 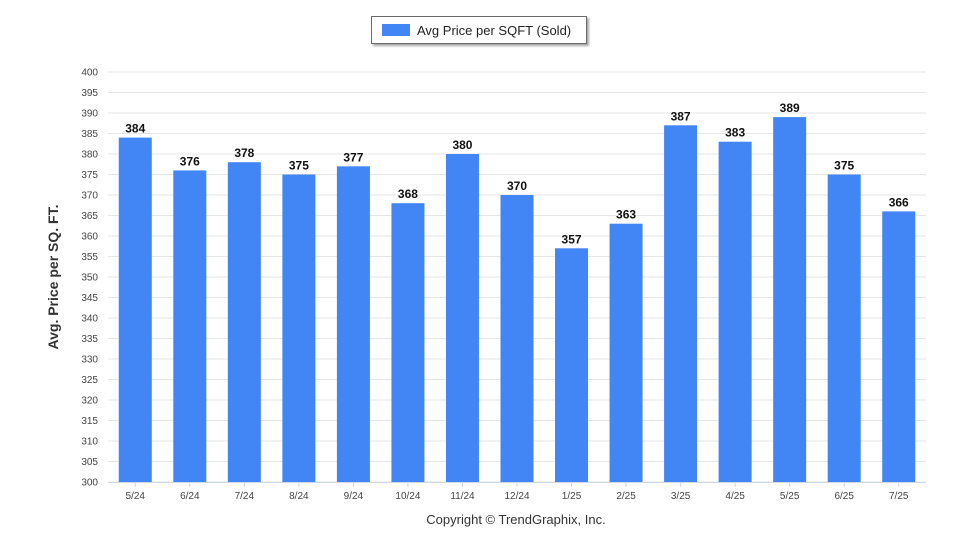 I want to click on data-label: 363, so click(x=626, y=215).